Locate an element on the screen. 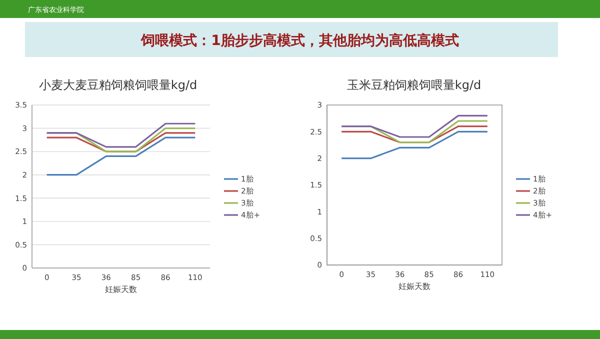  text: 饲喂模式：1胎步步高模式，其他胎均为高低高模式 is located at coordinates (299, 40).